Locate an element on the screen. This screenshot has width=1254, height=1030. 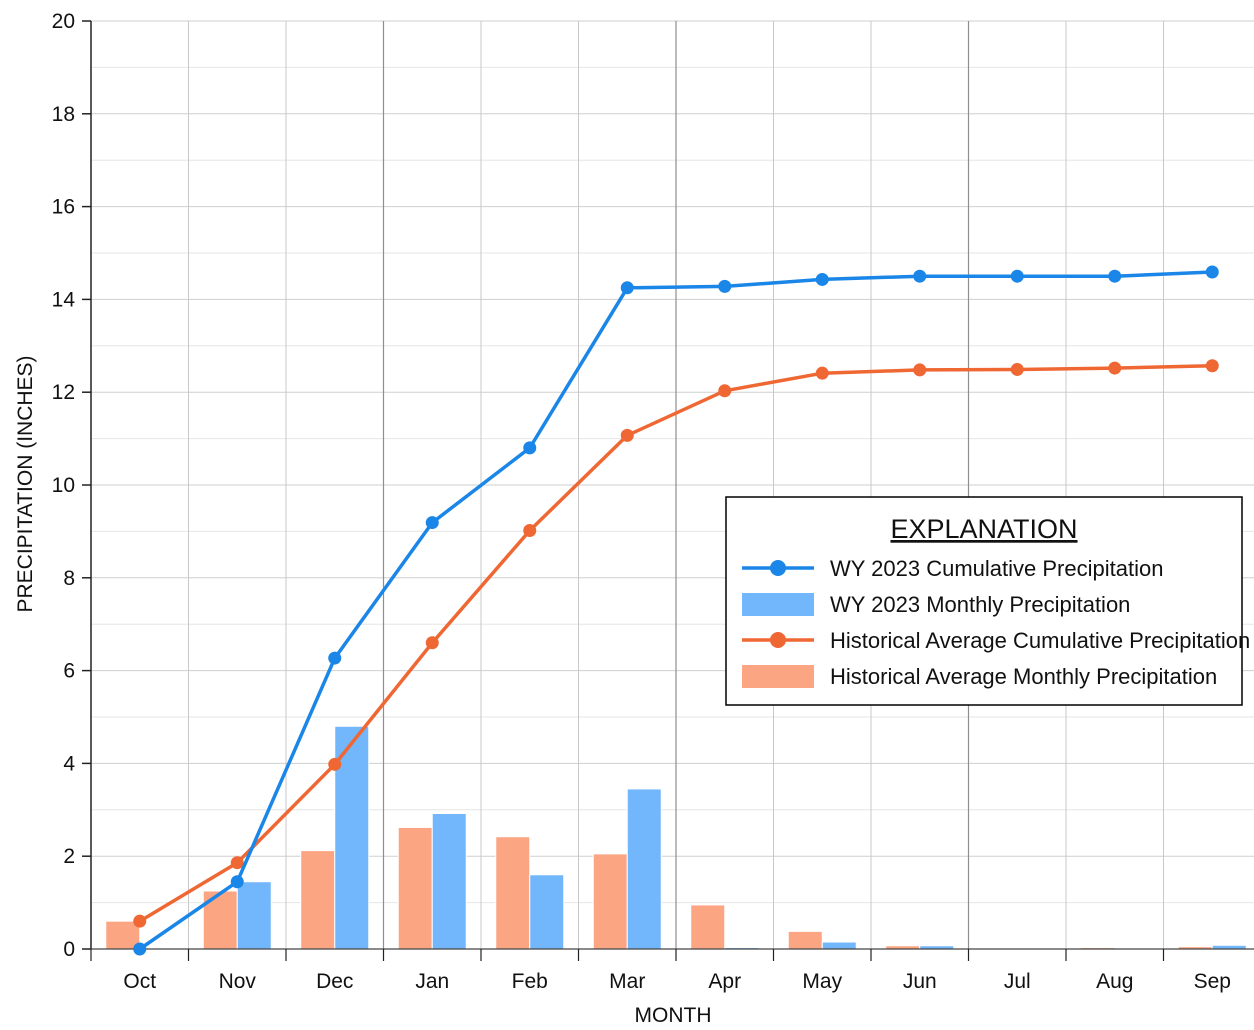
point-wy2023-cumulative-jan is located at coordinates (432, 523).